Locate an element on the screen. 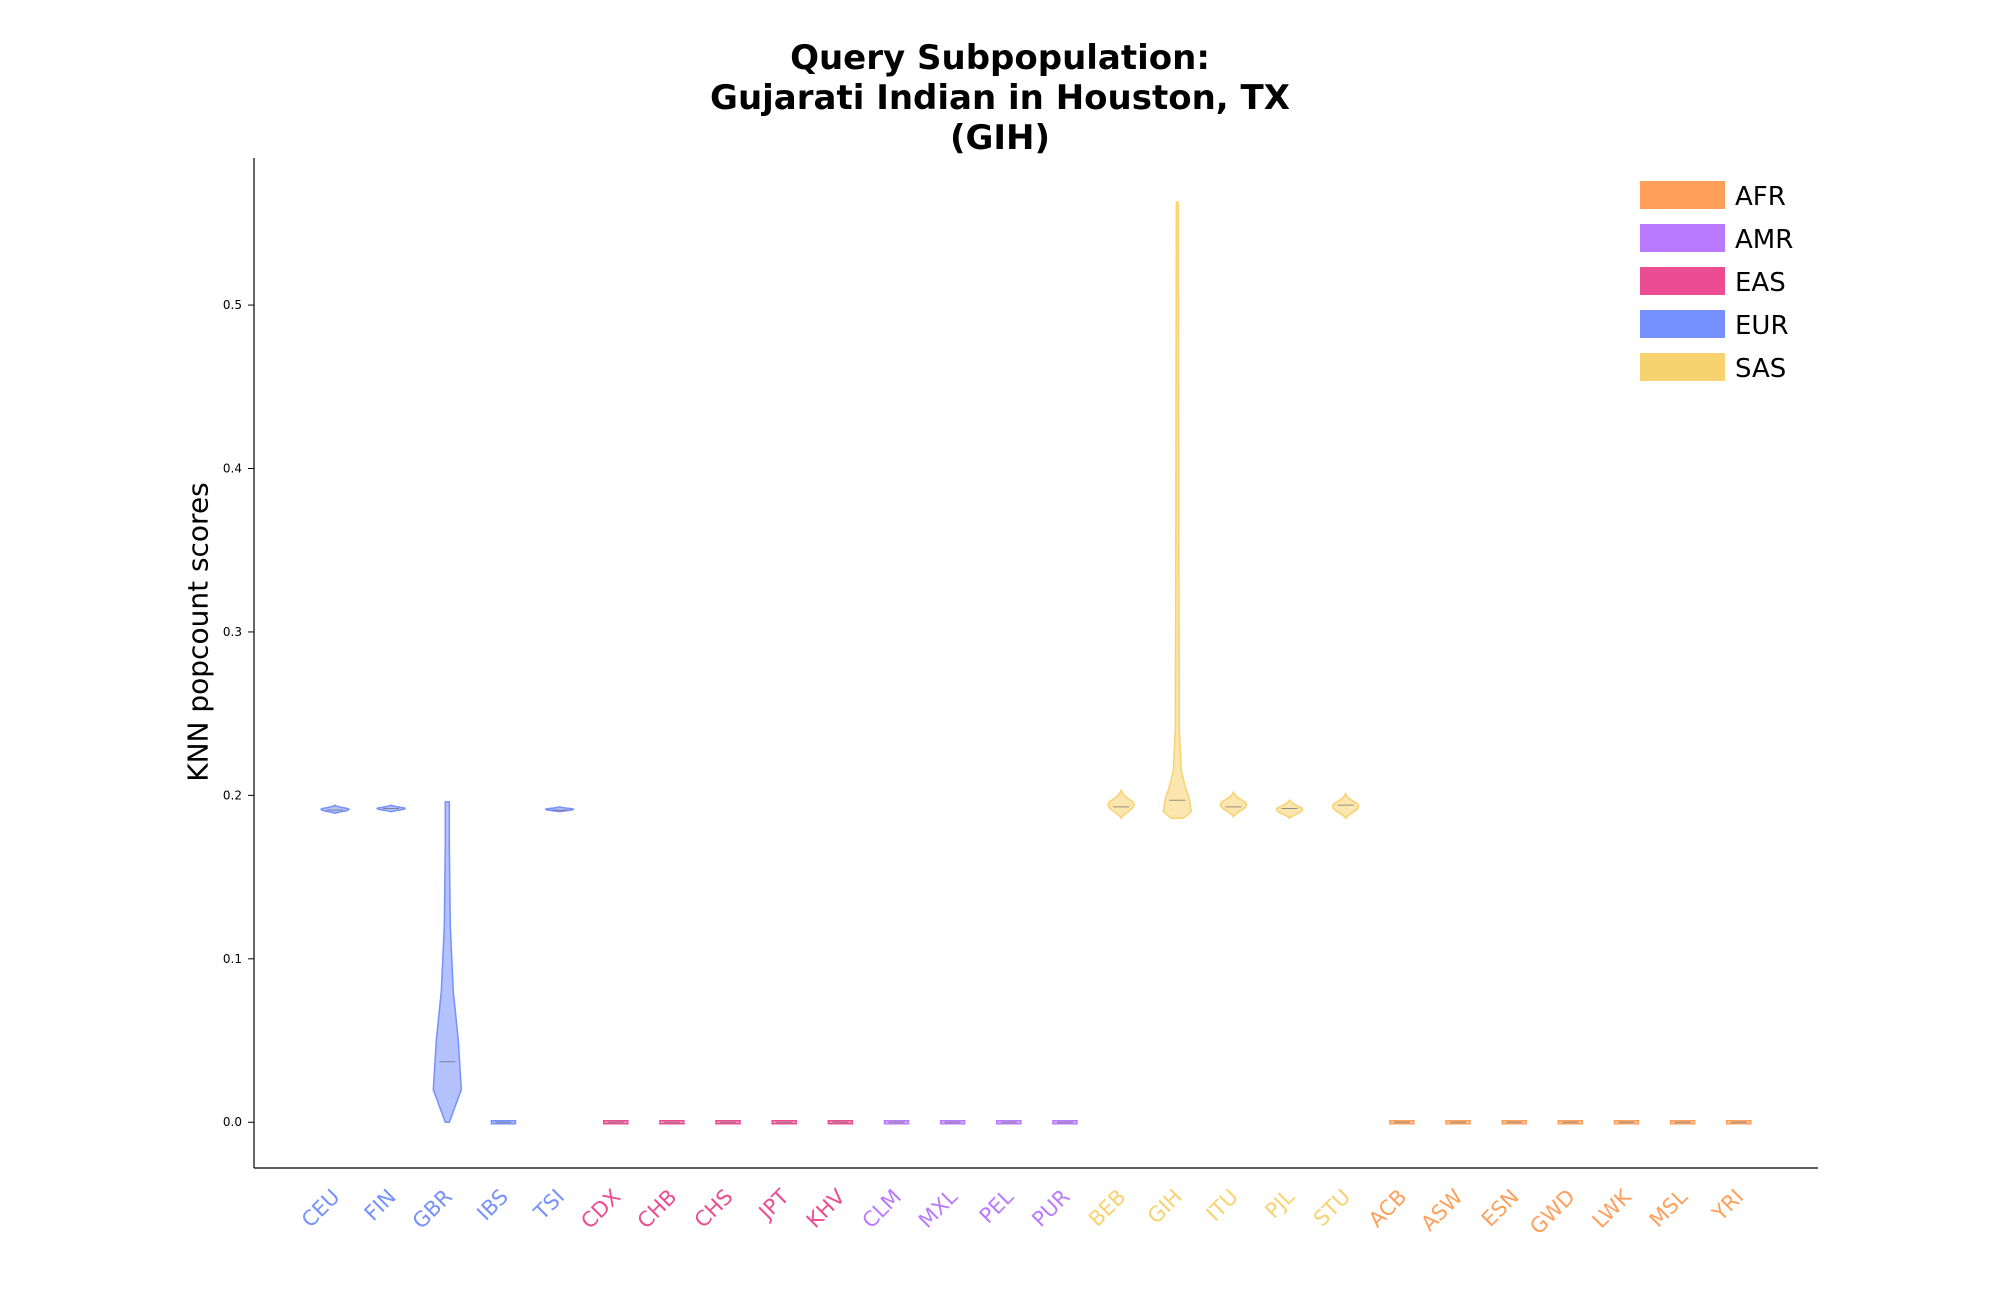  violin-itu is located at coordinates (1233, 804).